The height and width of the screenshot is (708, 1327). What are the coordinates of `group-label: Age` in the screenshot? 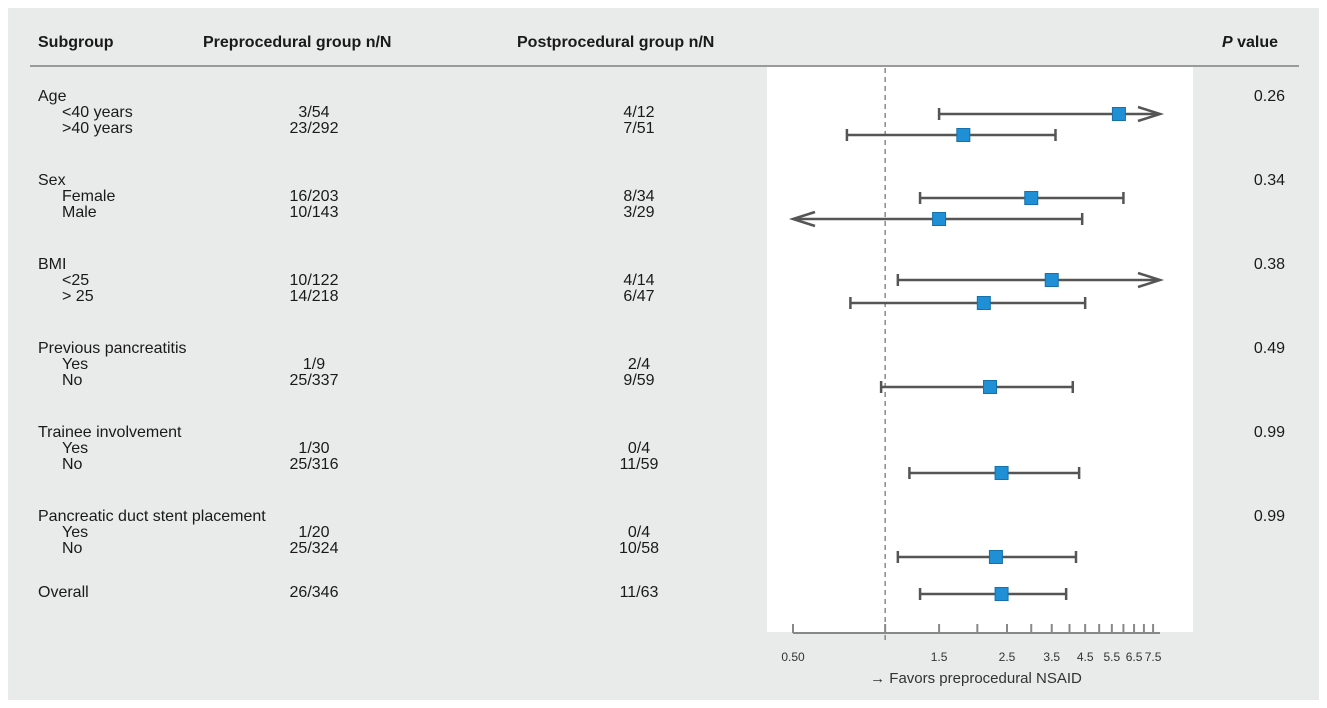 It's located at (52, 96).